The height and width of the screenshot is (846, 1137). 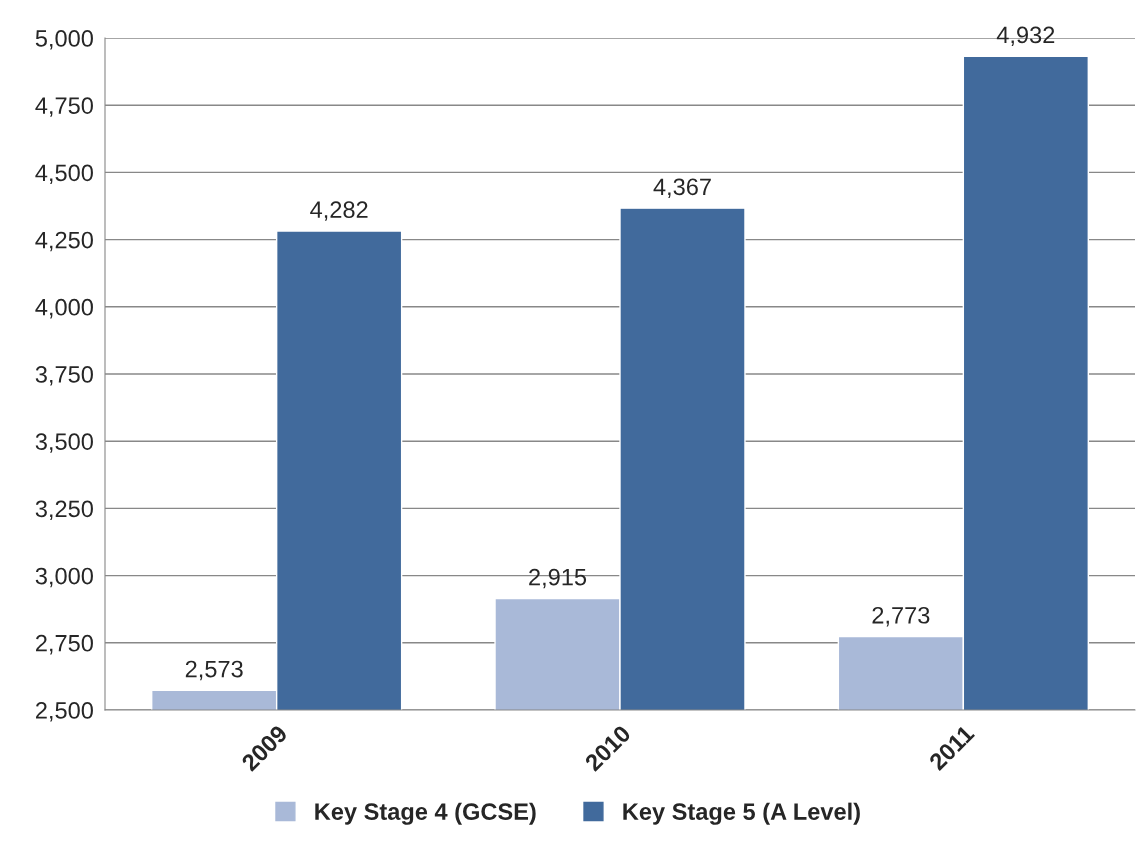 I want to click on y-tick-label: 2,500, so click(x=64, y=712).